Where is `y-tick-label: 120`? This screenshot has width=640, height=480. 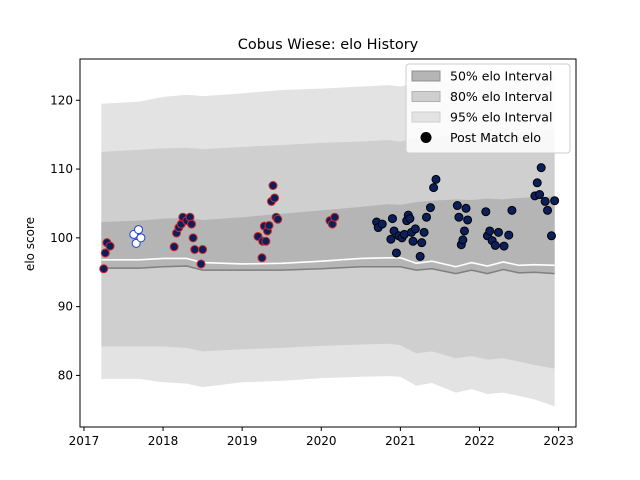
y-tick-label: 120 is located at coordinates (61, 100).